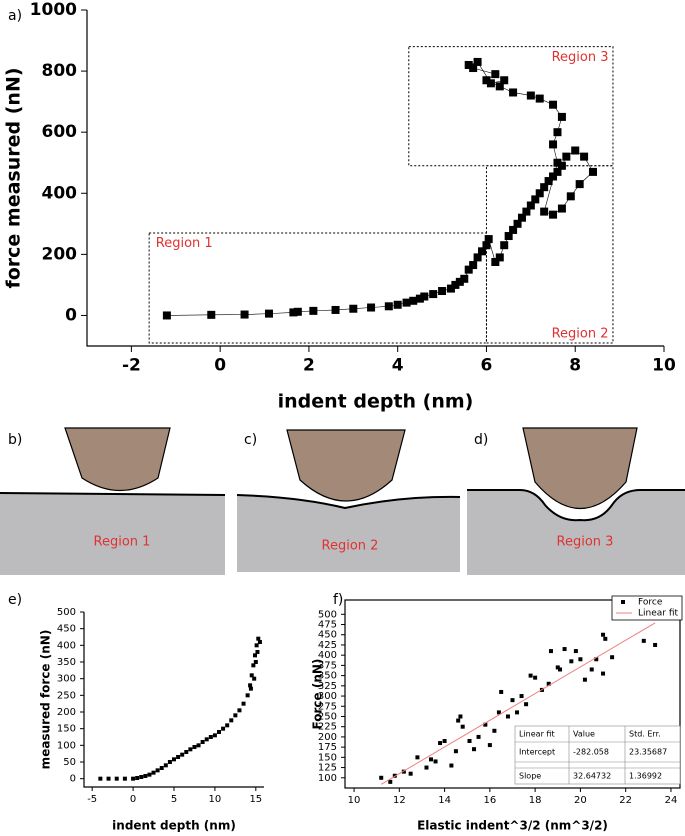  I want to click on indenter, so click(346, 465).